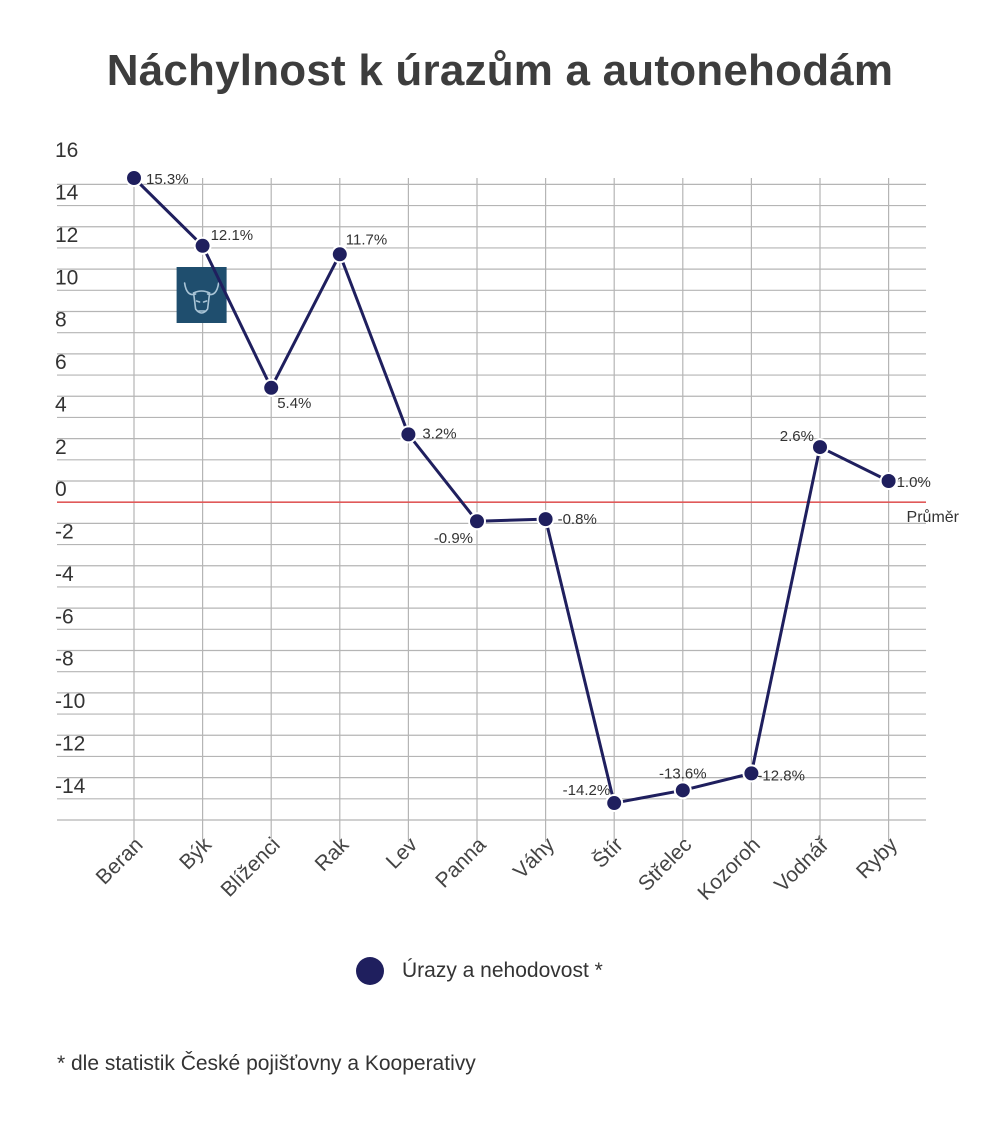 The image size is (1000, 1140). Describe the element at coordinates (61, 447) in the screenshot. I see `y-tick-label: 2` at that location.